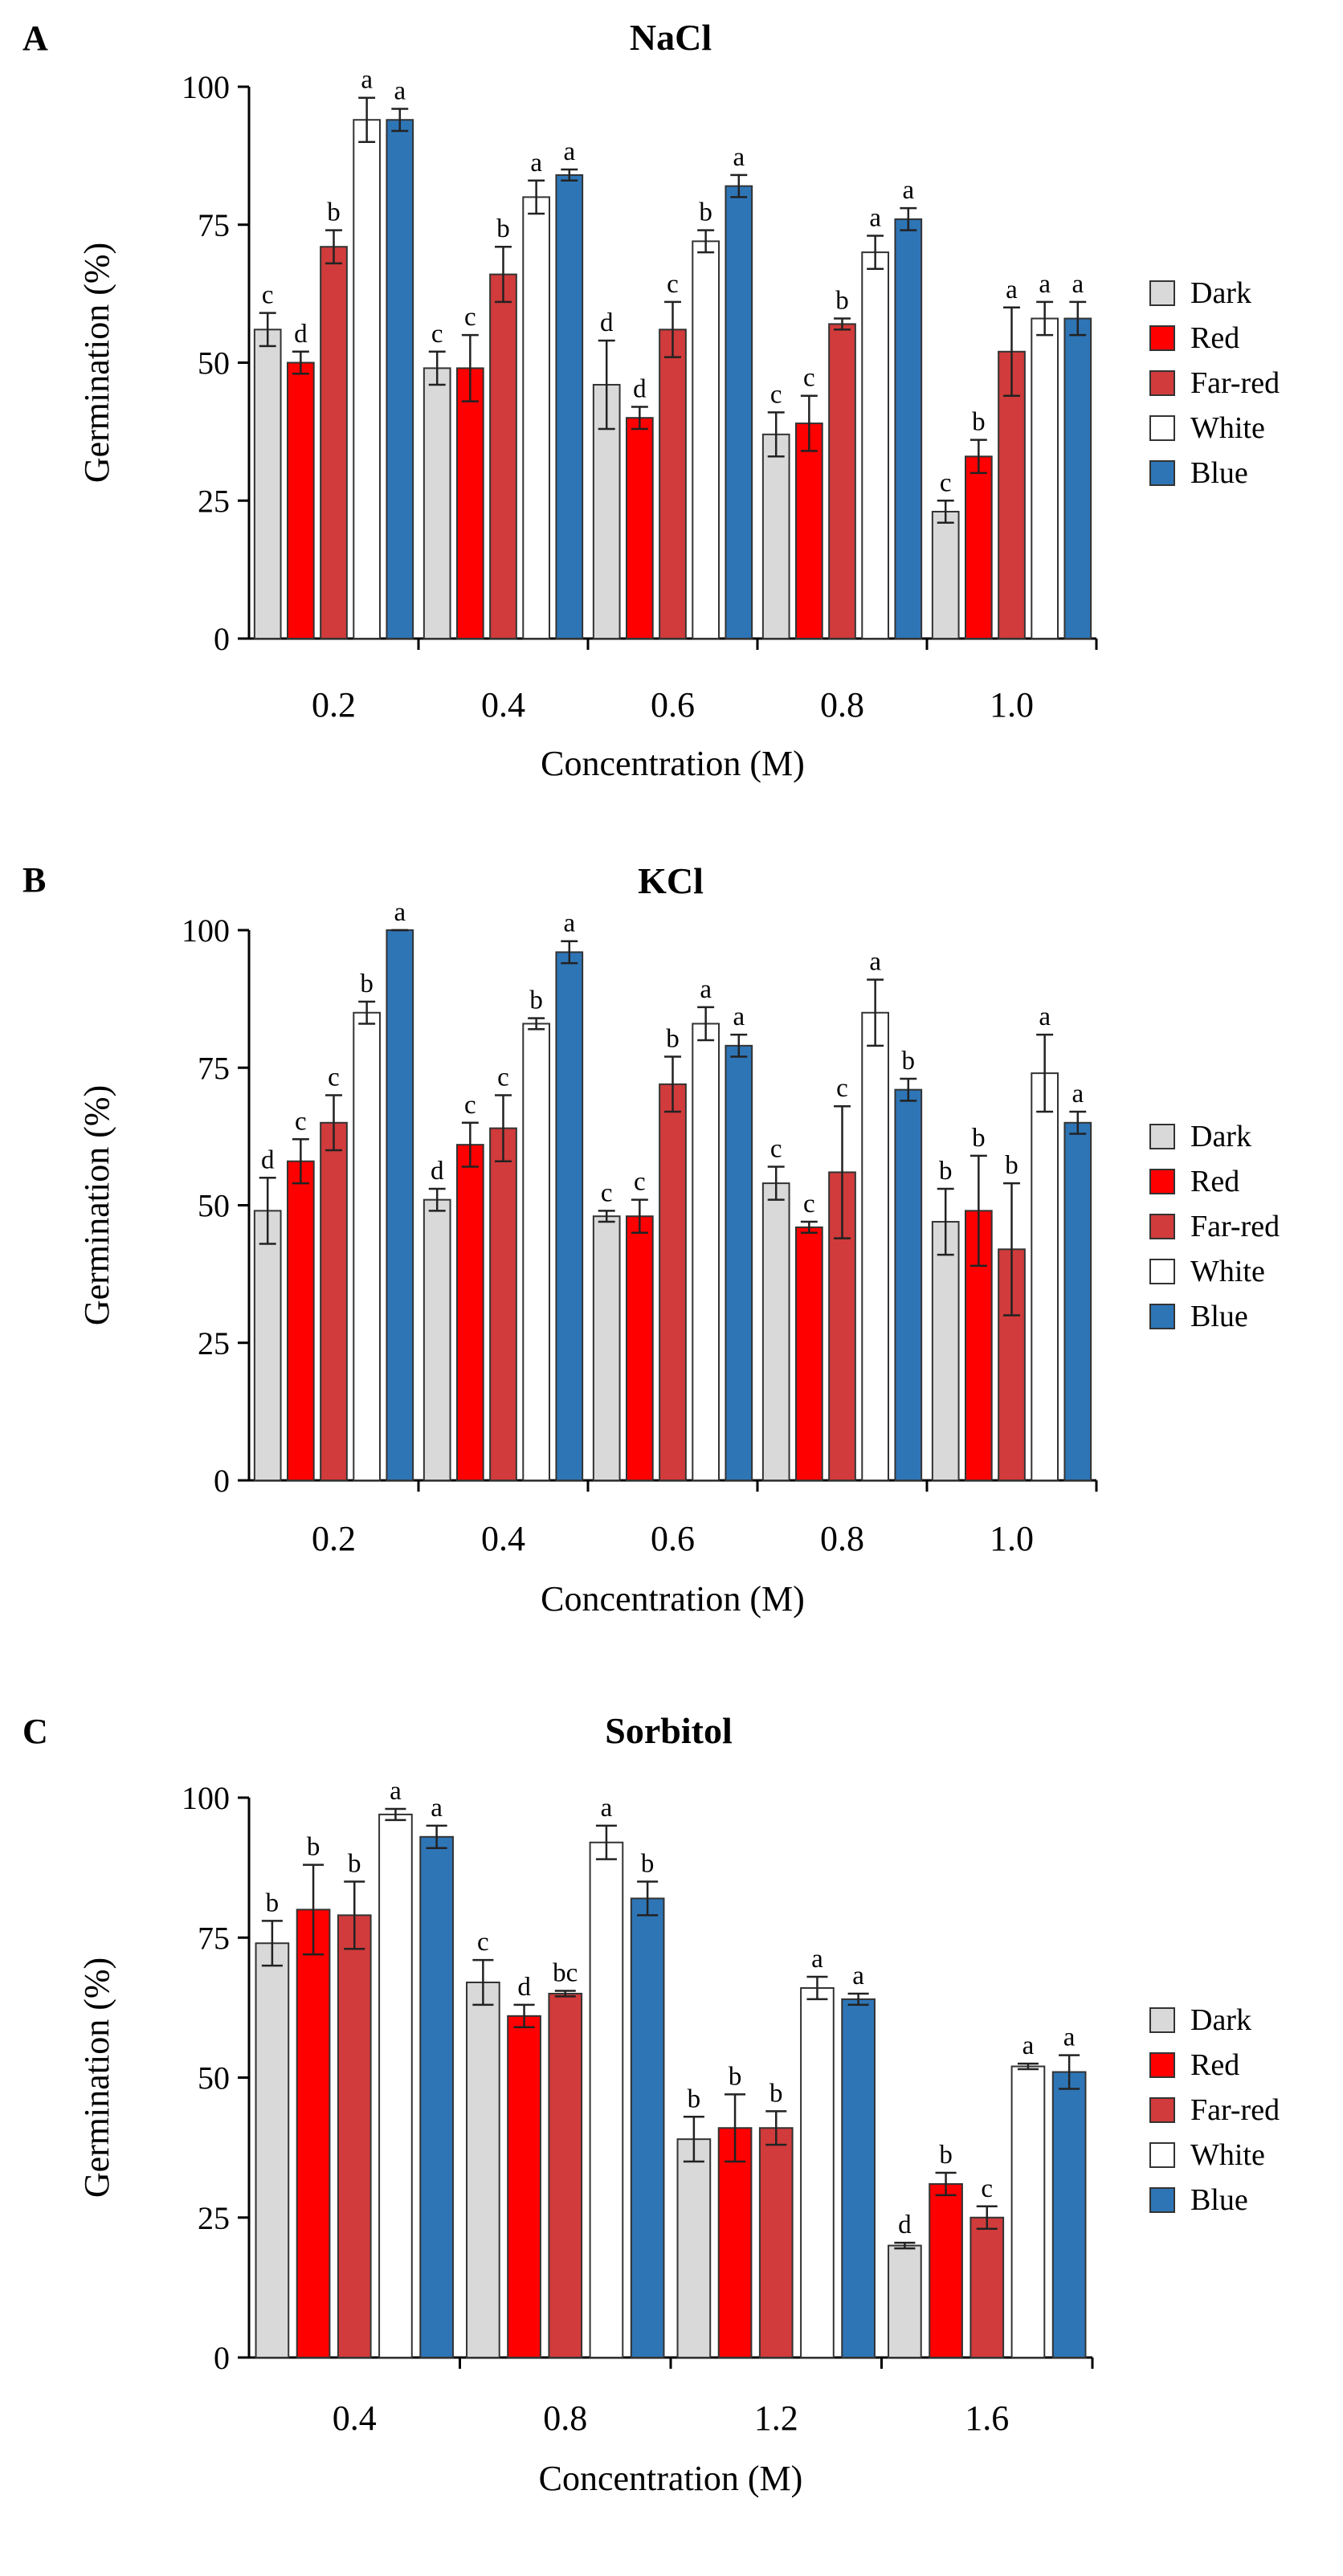 This screenshot has height=2576, width=1343. What do you see at coordinates (503, 705) in the screenshot?
I see `x-tick-label: 0.4` at bounding box center [503, 705].